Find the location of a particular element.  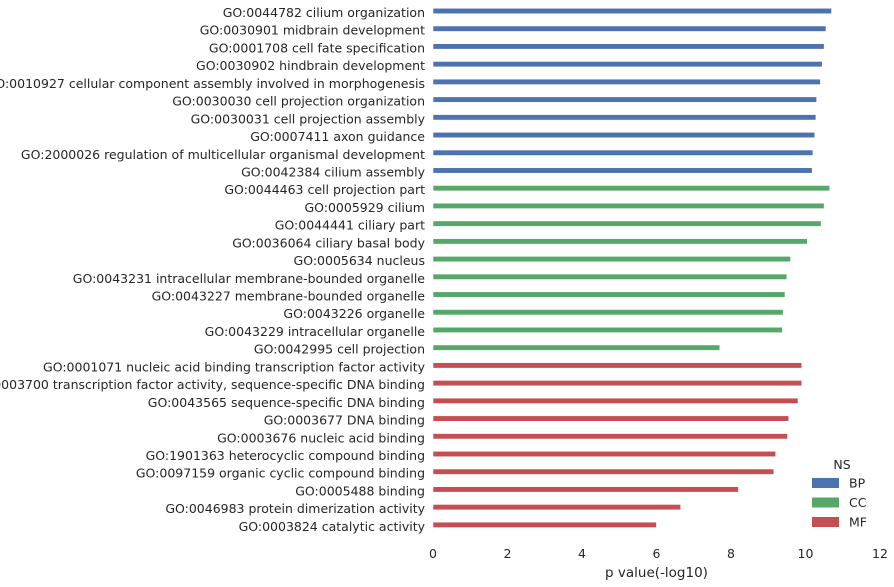

category-label: GO:0044463 cell projection part is located at coordinates (324, 189).